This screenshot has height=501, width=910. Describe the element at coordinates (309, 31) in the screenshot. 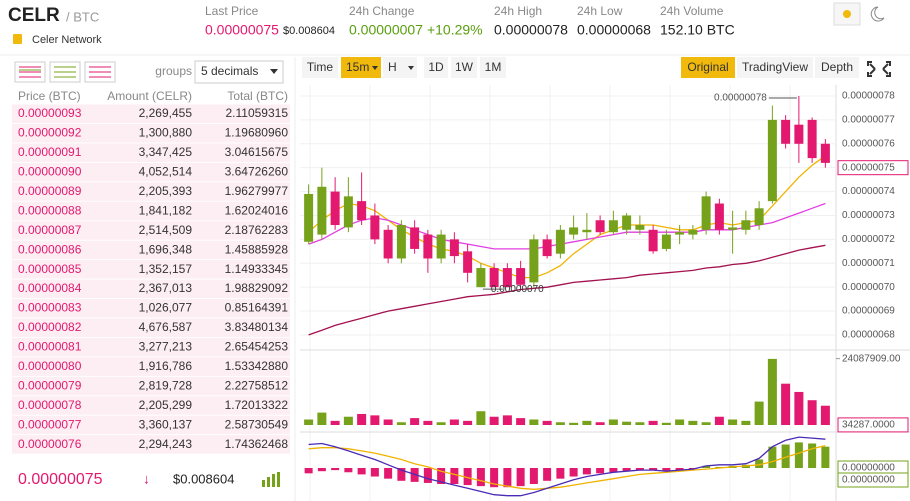

I see `stat-sub: $0.008604` at that location.